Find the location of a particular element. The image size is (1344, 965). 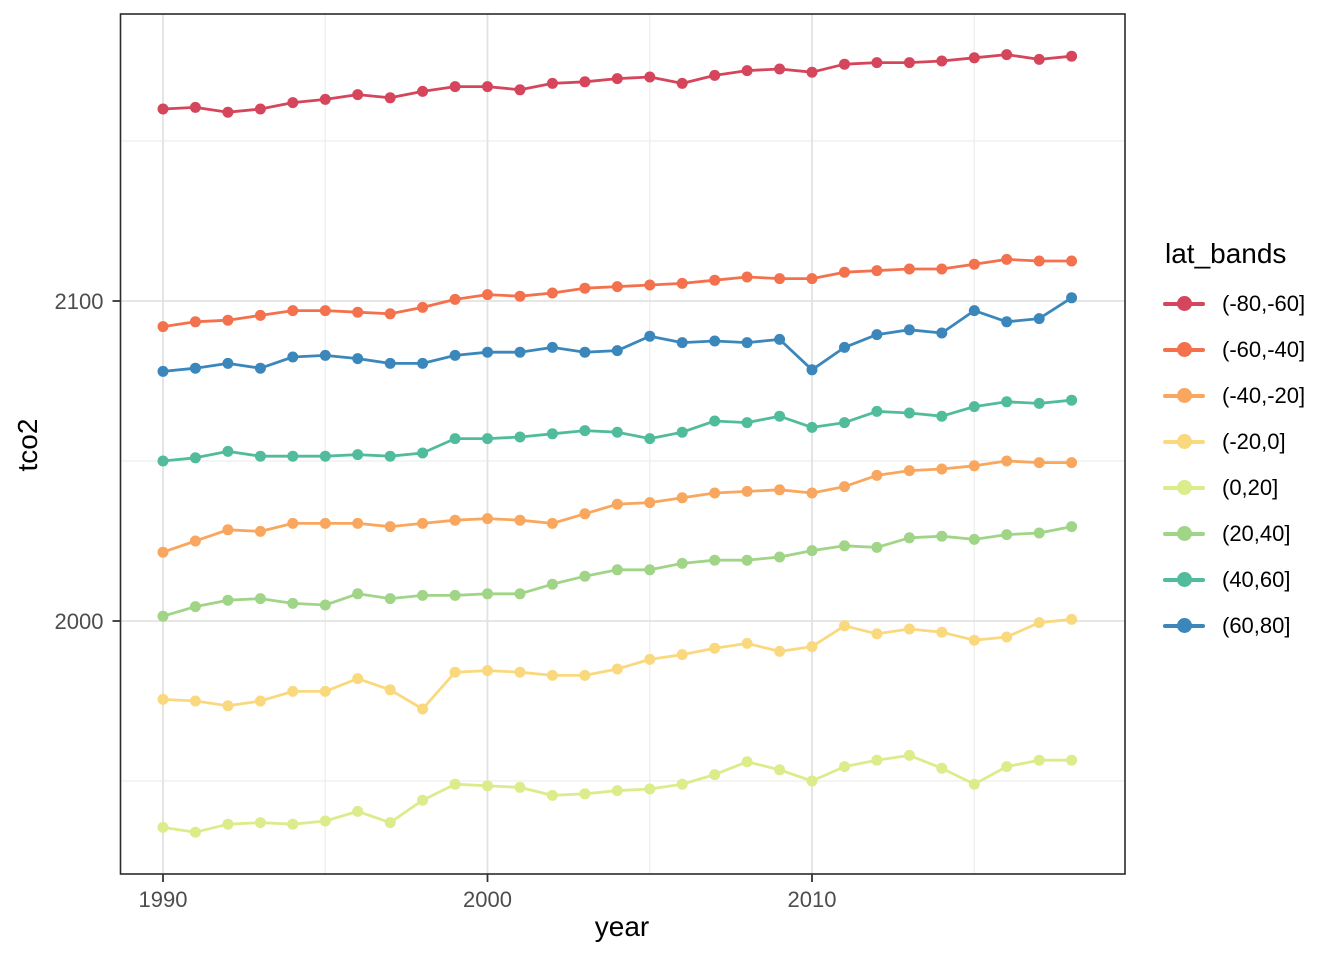

legend-label: (-40,-20] is located at coordinates (1264, 395).